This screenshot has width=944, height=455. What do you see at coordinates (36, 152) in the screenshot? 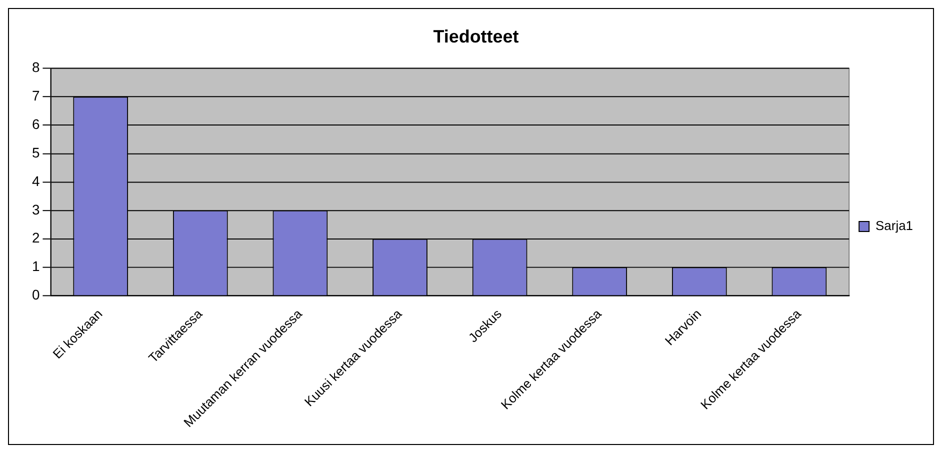
I see `y-tick-label: 5` at bounding box center [36, 152].